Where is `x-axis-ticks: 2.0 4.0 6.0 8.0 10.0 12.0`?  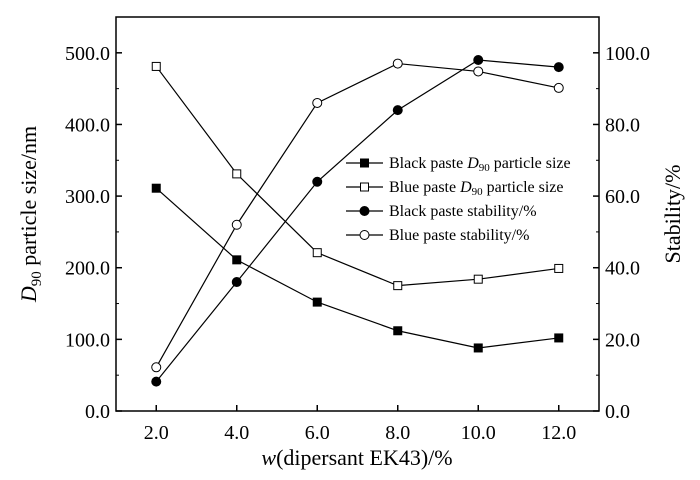
x-axis-ticks: 2.0 4.0 6.0 8.0 10.0 12.0 is located at coordinates (360, 424).